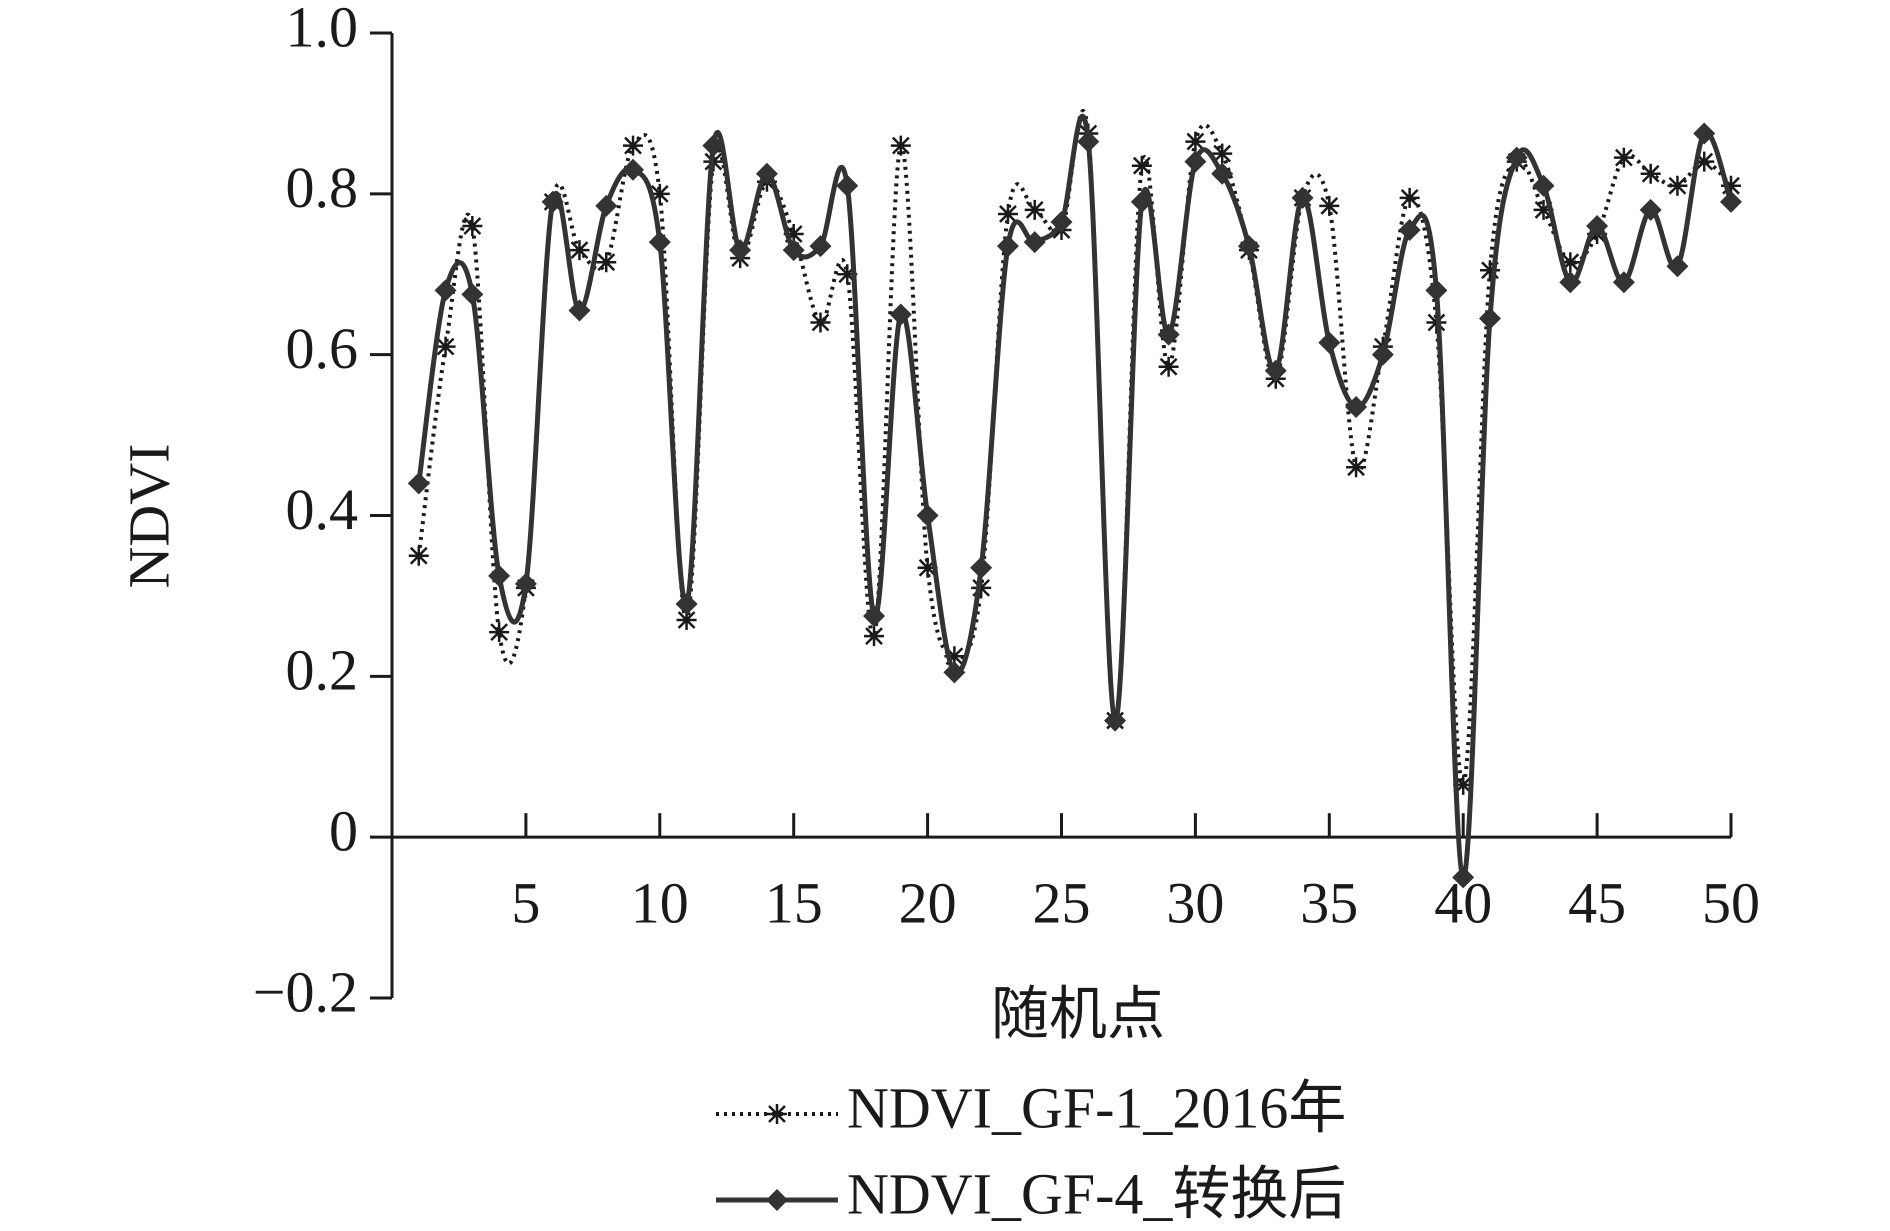  What do you see at coordinates (322, 670) in the screenshot?
I see `y-tick-label: 0.2` at bounding box center [322, 670].